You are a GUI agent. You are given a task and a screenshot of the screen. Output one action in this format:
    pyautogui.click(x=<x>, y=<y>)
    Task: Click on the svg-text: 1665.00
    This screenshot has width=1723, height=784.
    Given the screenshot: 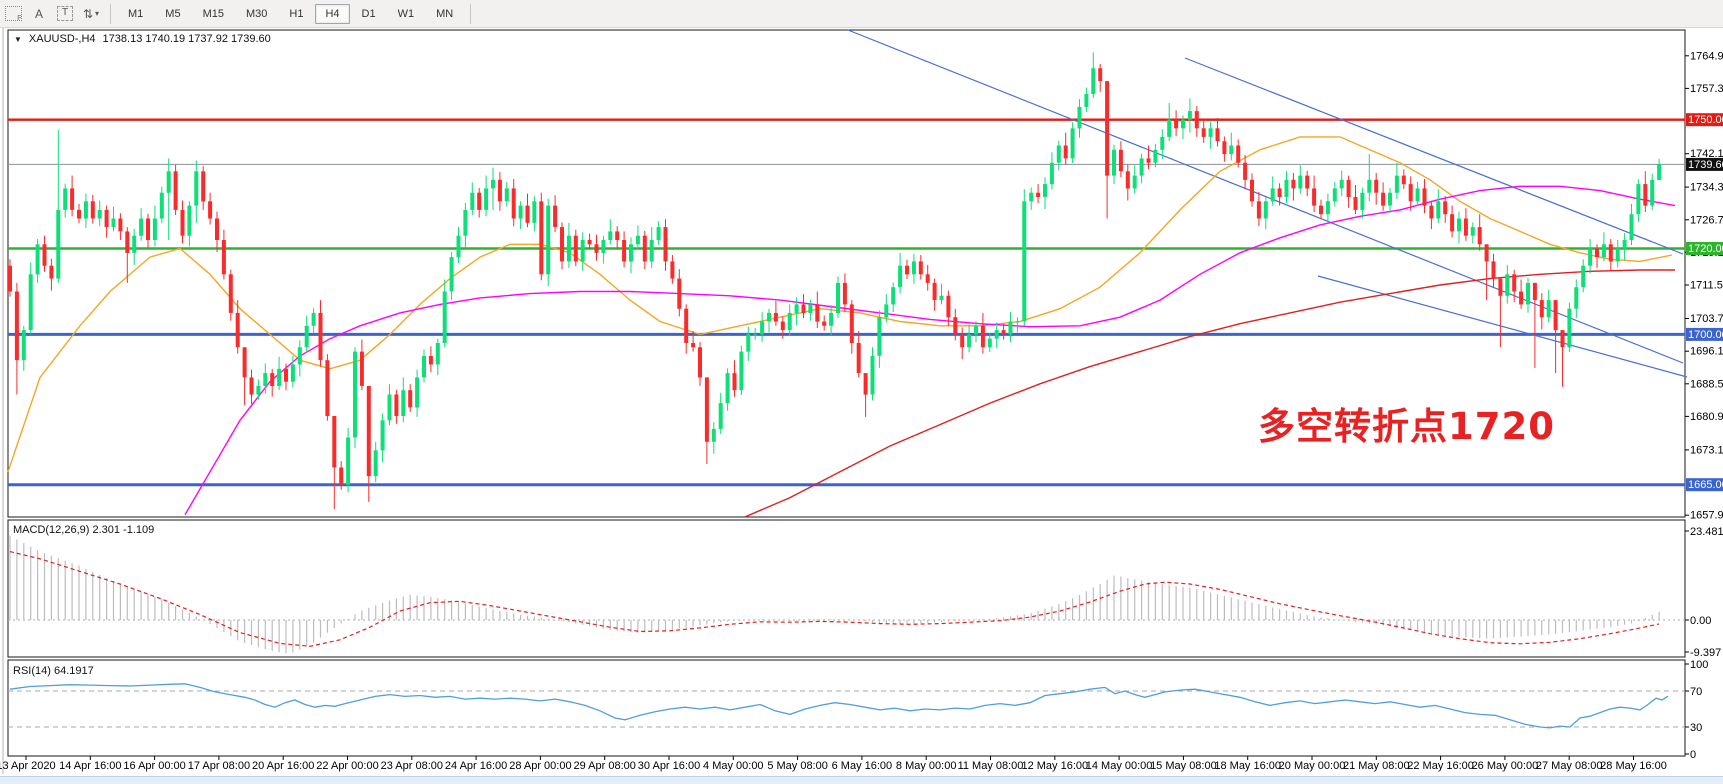 What is the action you would take?
    pyautogui.click(x=1705, y=485)
    